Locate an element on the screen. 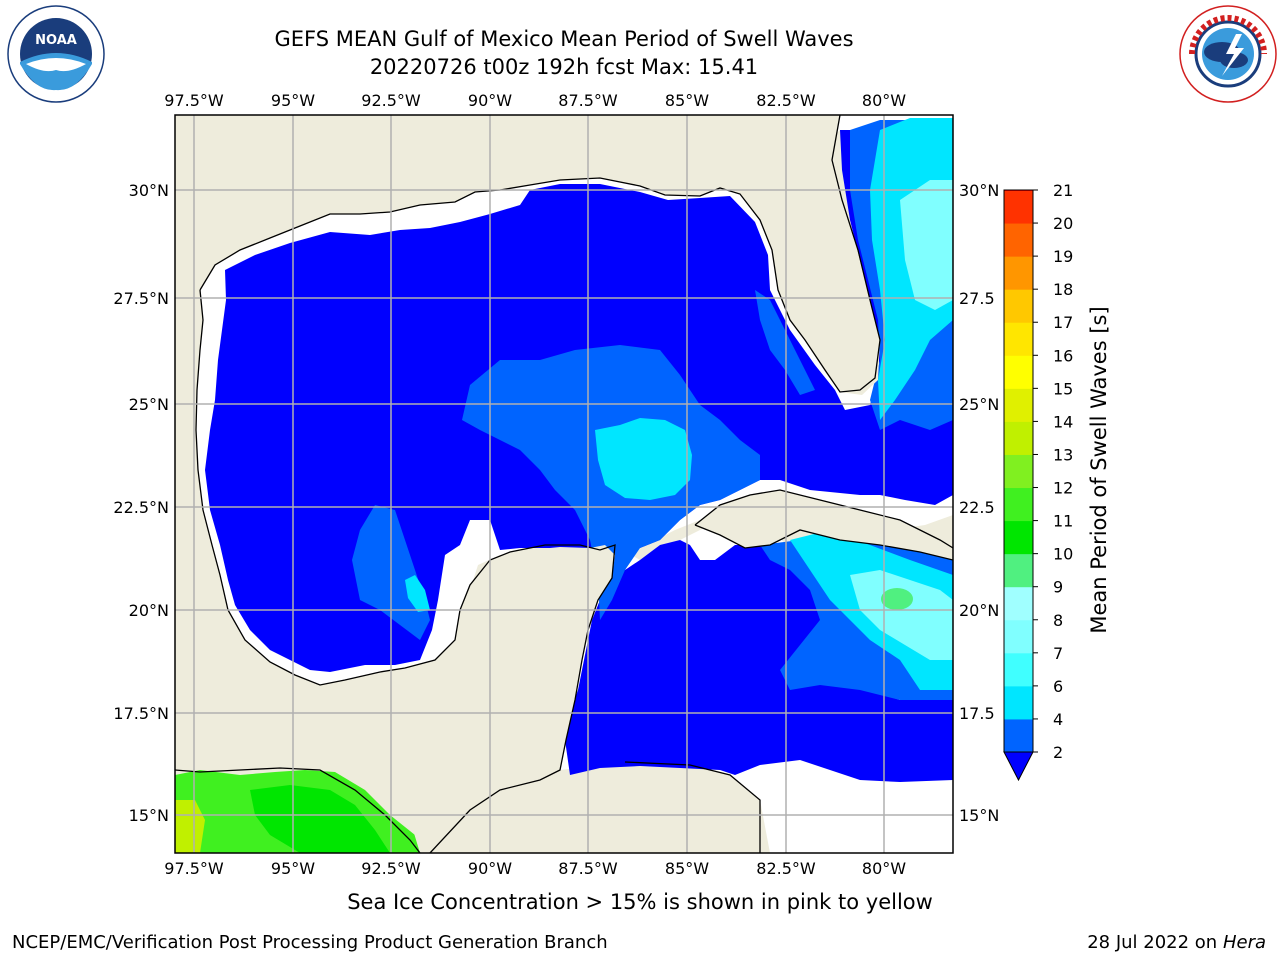 The width and height of the screenshot is (1280, 960). land-yucatan is located at coordinates (467, 699).